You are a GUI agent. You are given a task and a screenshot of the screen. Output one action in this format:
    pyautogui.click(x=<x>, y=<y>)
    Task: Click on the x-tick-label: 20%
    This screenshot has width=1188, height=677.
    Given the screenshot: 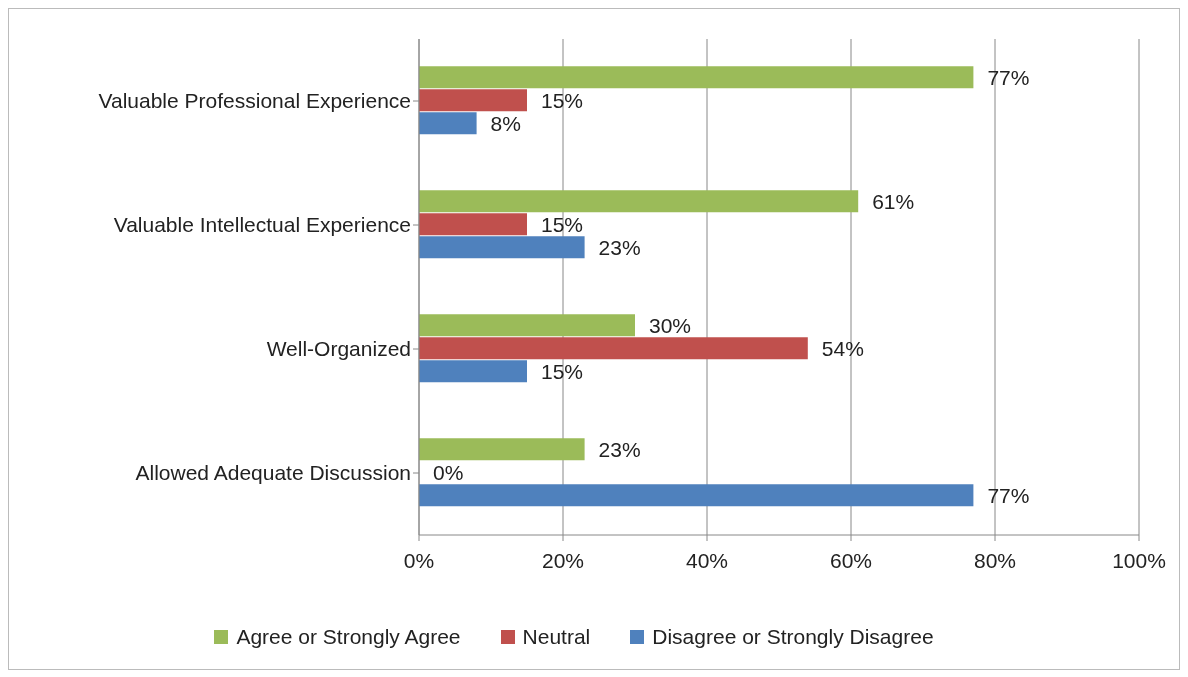 What is the action you would take?
    pyautogui.click(x=563, y=560)
    